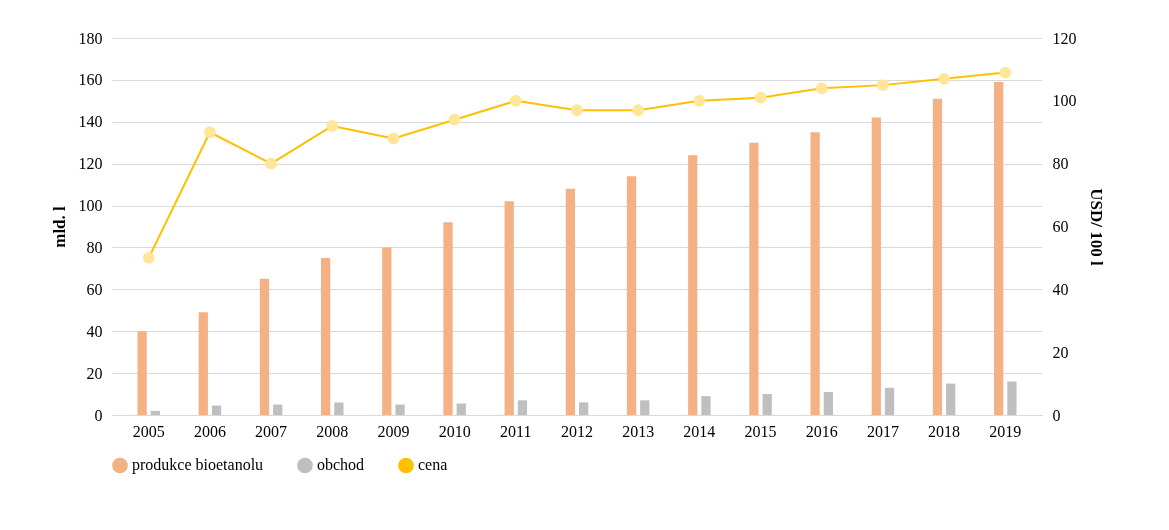 This screenshot has width=1169, height=530. Describe the element at coordinates (1064, 101) in the screenshot. I see `y2-tick-label: 100` at that location.